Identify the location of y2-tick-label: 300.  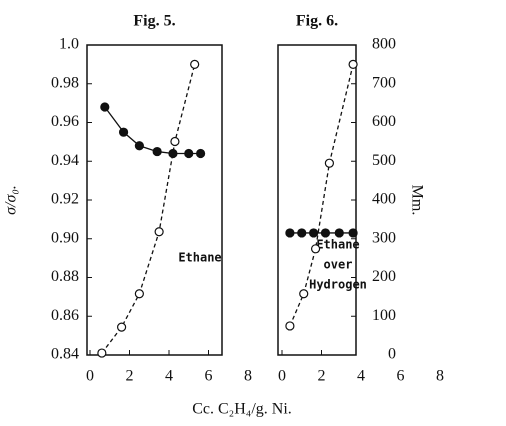
(384, 237).